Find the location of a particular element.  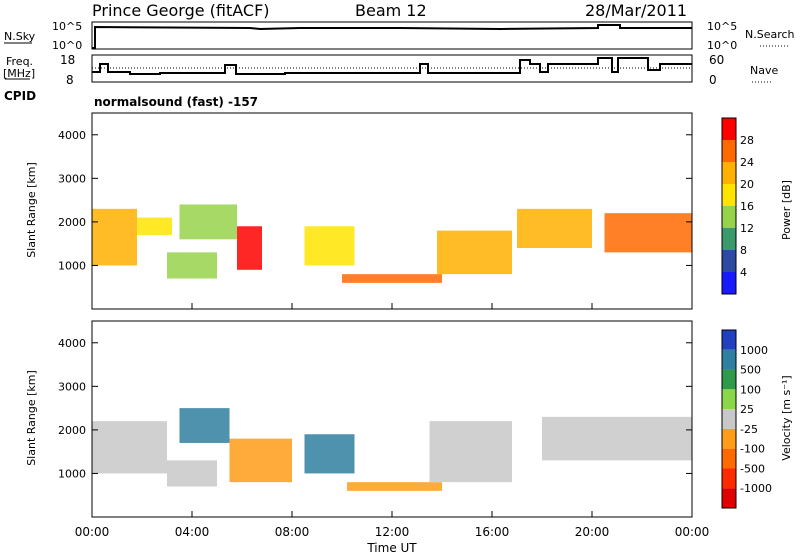

freq-label-1: Freq. is located at coordinates (19, 61).